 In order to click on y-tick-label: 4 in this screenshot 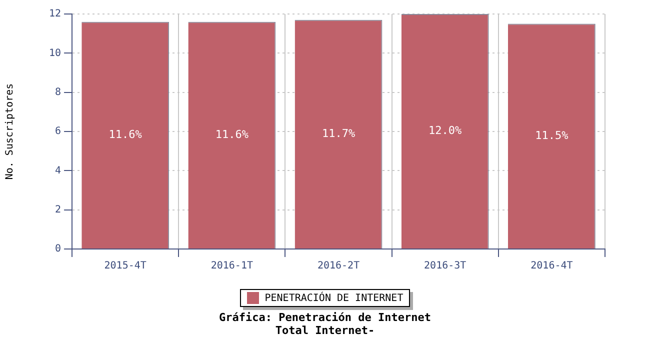, I will do `click(58, 170)`.